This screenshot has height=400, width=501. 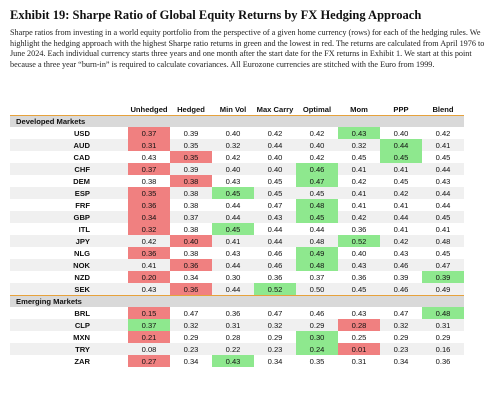 I want to click on data-row: ESP 0.35 0.38 0.45 0.45 0.45 0.41 0.42 0.44, so click(x=237, y=193).